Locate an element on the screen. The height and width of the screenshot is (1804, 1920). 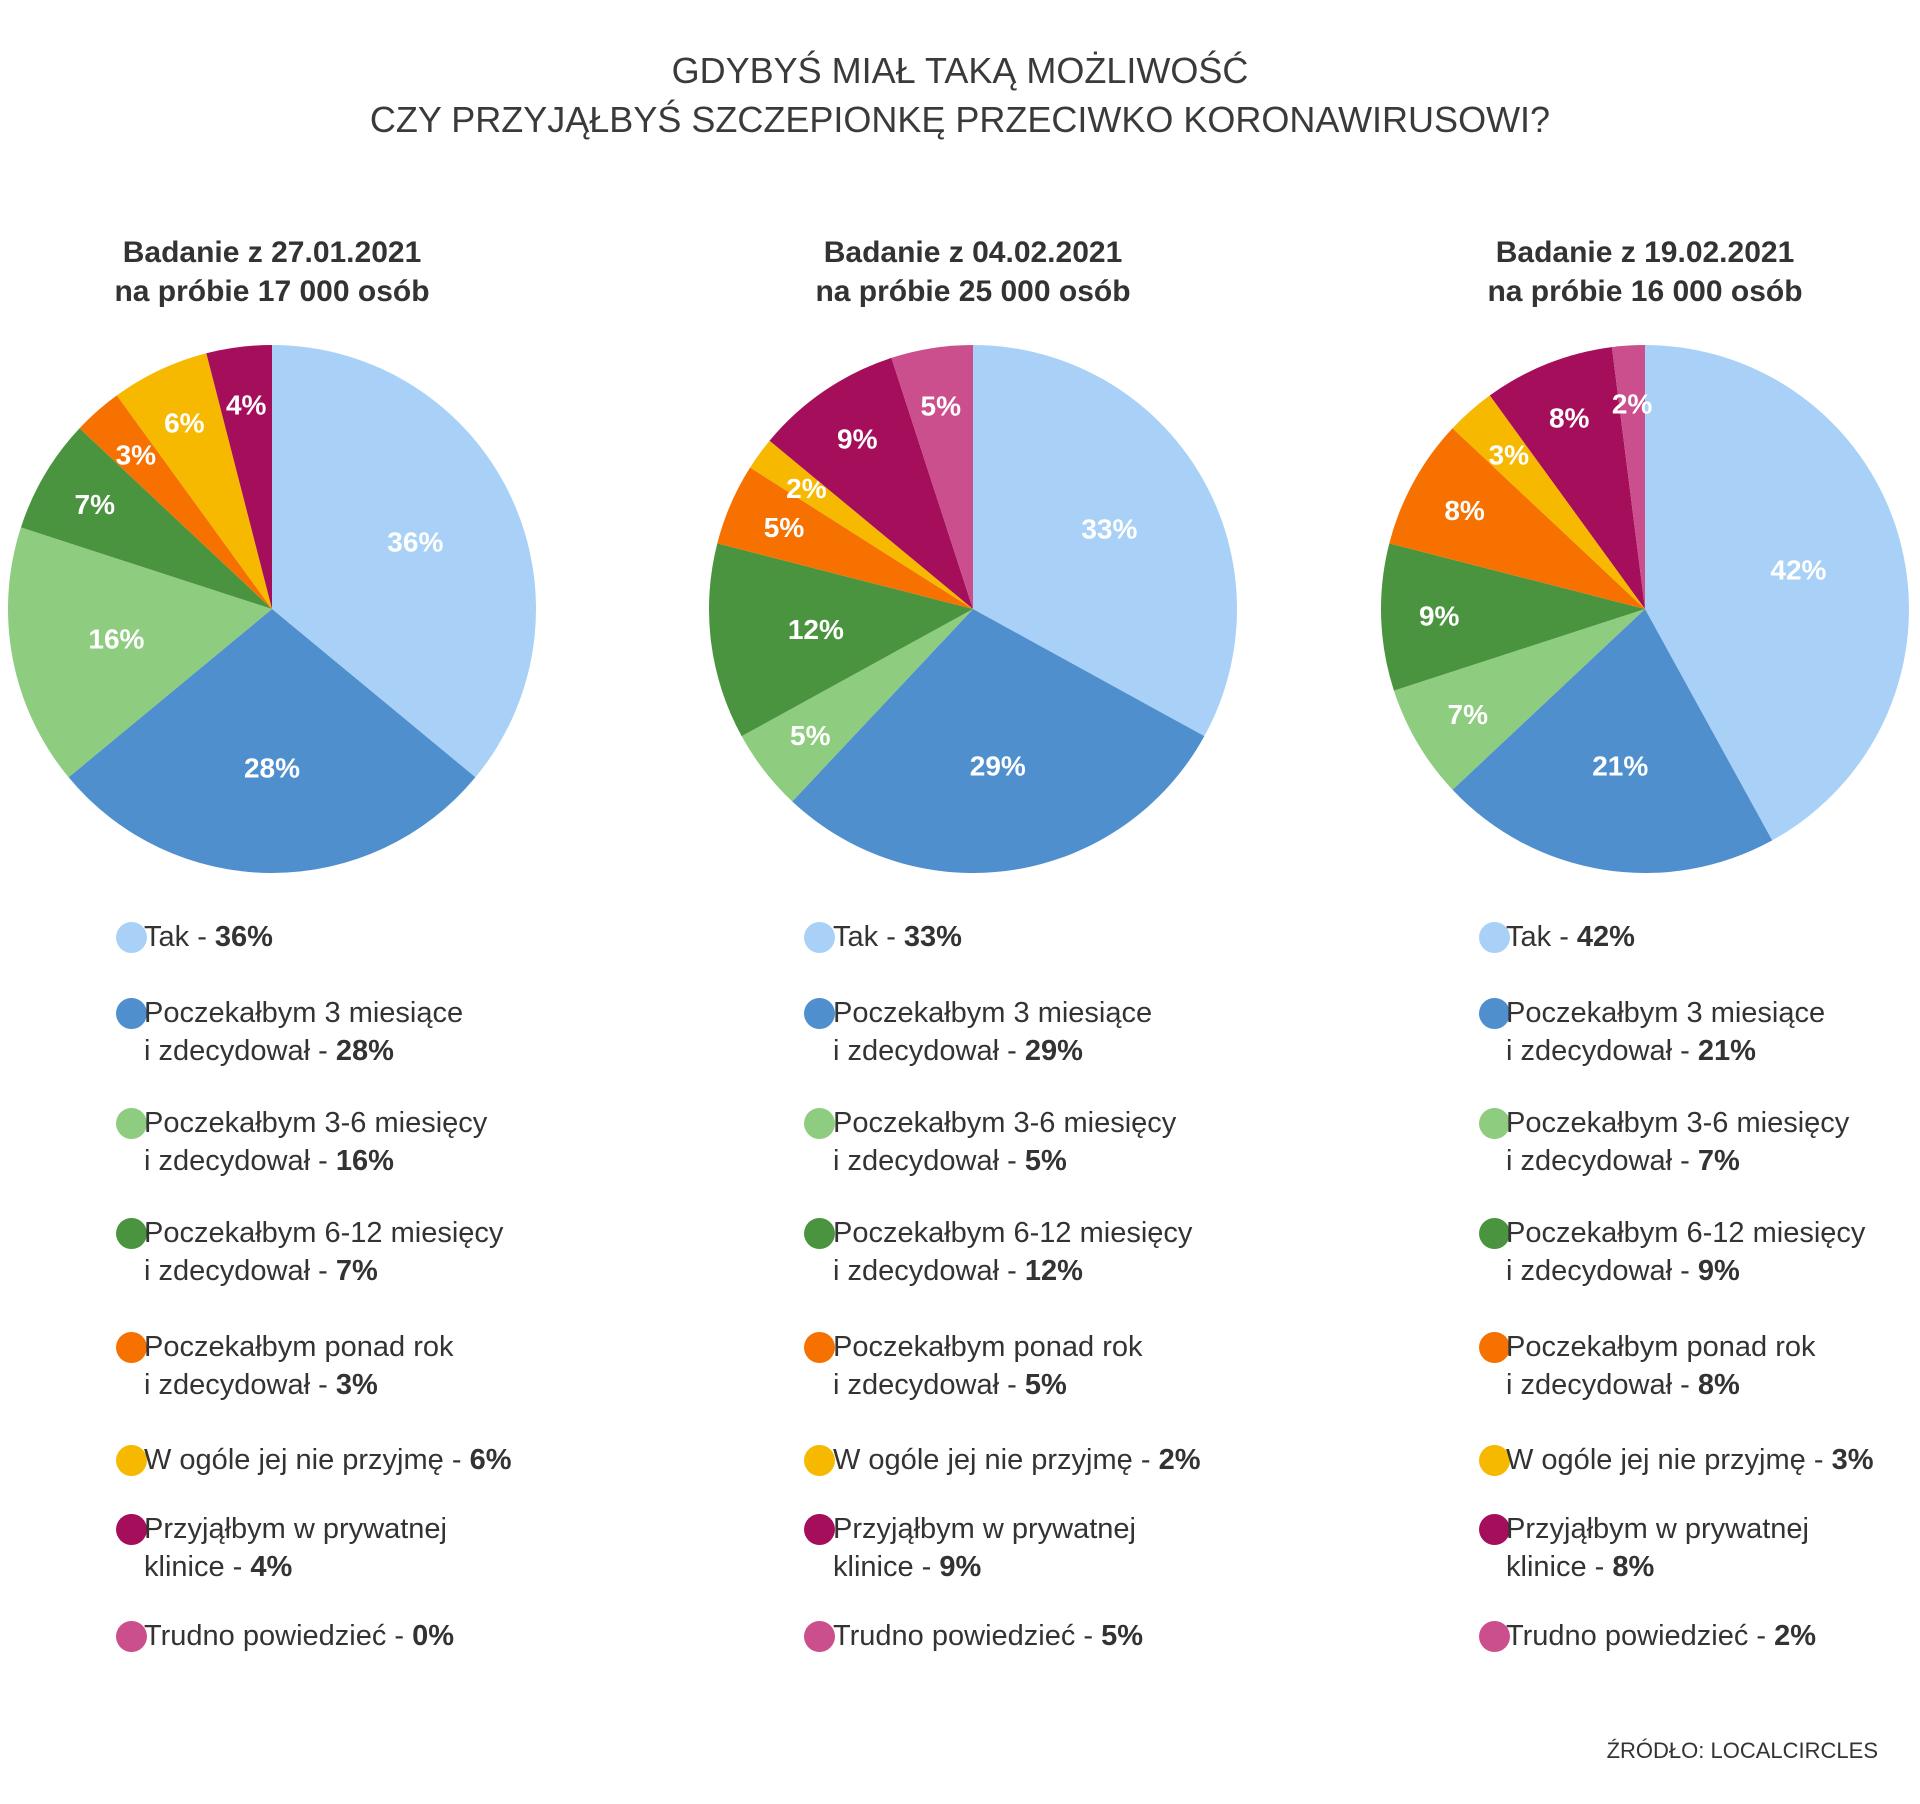
legend-item: W ogóle jej nie przyjmę - 6% is located at coordinates (328, 1460).